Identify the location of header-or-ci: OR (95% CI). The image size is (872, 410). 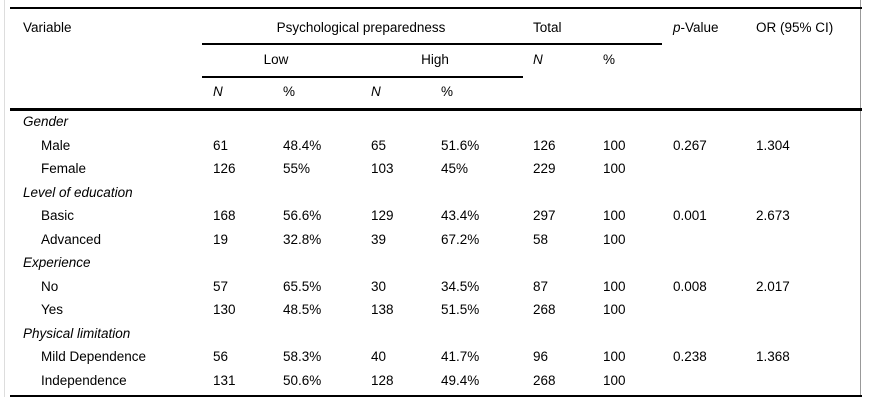
(795, 27).